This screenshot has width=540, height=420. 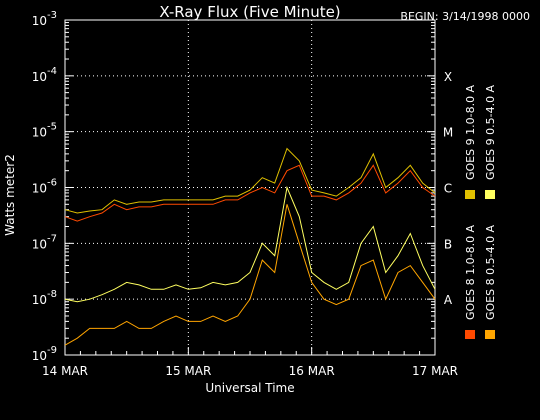 What do you see at coordinates (249, 388) in the screenshot?
I see `x-axis-label: Universal Time` at bounding box center [249, 388].